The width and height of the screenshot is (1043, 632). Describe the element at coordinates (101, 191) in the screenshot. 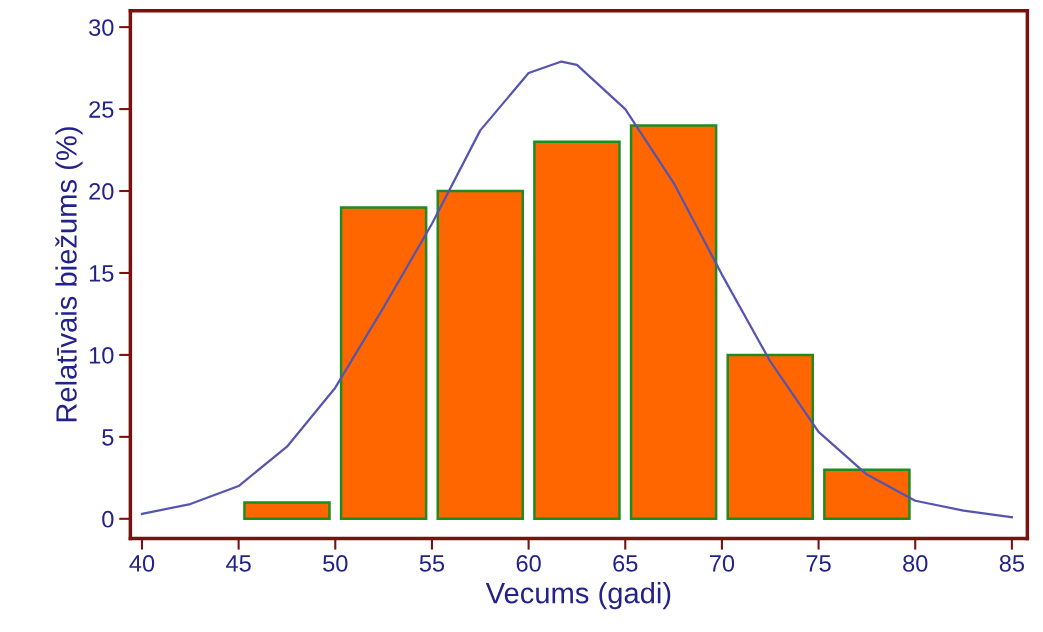

I see `y-tick-label: 20` at that location.